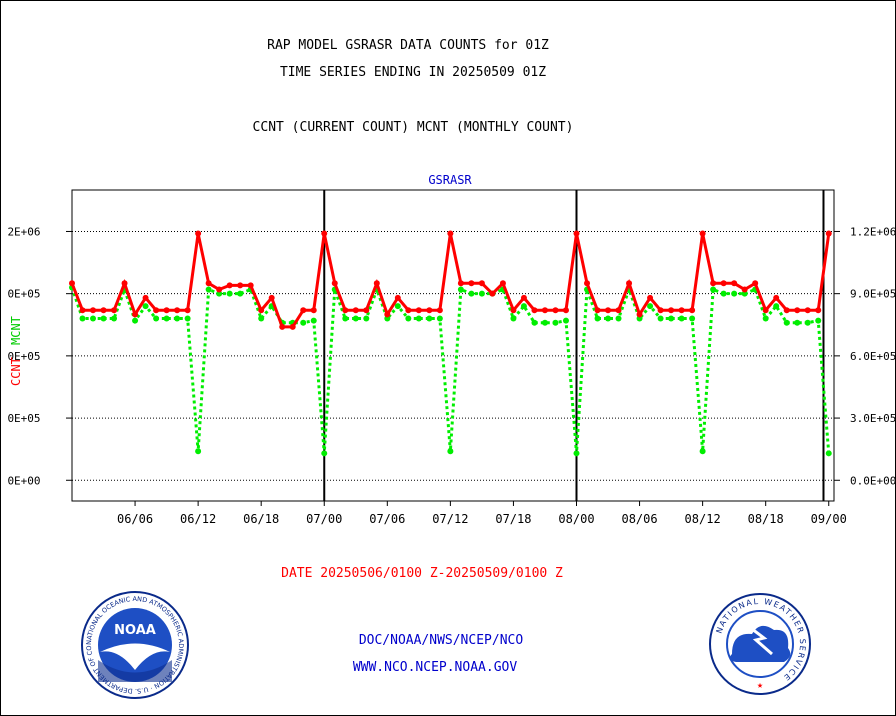  Describe the element at coordinates (829, 519) in the screenshot. I see `x-tick-label: 09/00` at that location.